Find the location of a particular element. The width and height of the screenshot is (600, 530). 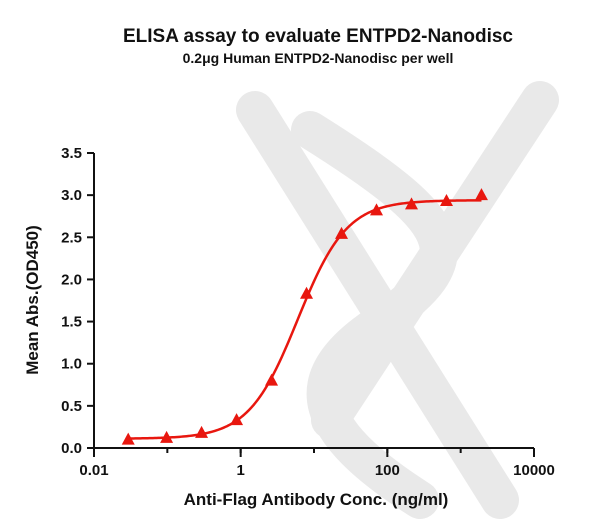

x-tick-label: 1 is located at coordinates (240, 470).